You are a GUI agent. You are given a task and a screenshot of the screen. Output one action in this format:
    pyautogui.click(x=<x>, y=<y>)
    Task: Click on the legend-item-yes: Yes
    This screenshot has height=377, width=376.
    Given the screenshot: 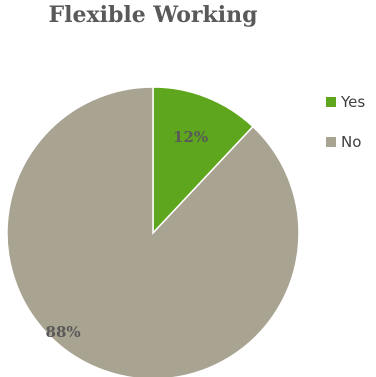 What is the action you would take?
    pyautogui.click(x=345, y=102)
    